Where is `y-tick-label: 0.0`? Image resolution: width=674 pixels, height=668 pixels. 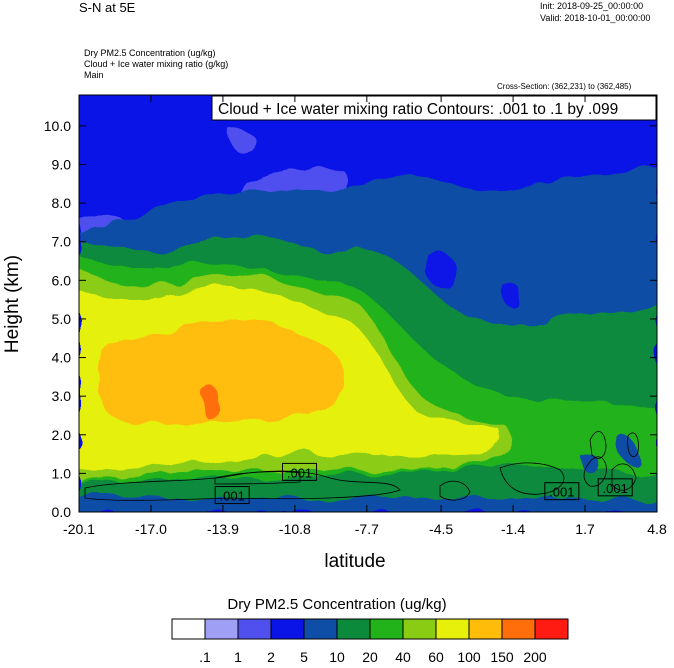
y-tick-label: 0.0 is located at coordinates (62, 512).